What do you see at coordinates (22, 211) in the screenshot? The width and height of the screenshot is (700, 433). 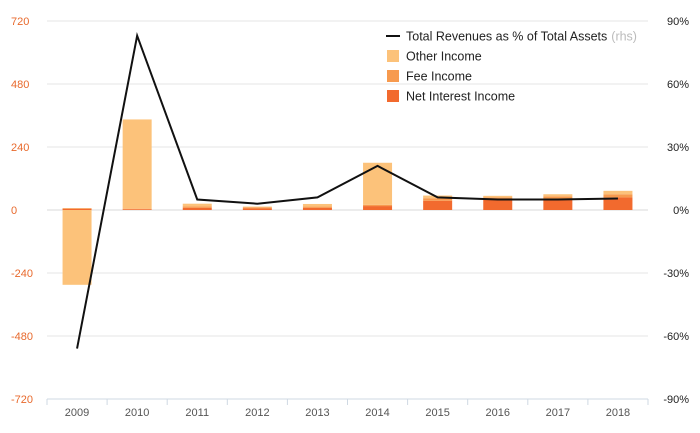 I see `left-axis: 720 480 240 0 -240 -480 -720` at bounding box center [22, 211].